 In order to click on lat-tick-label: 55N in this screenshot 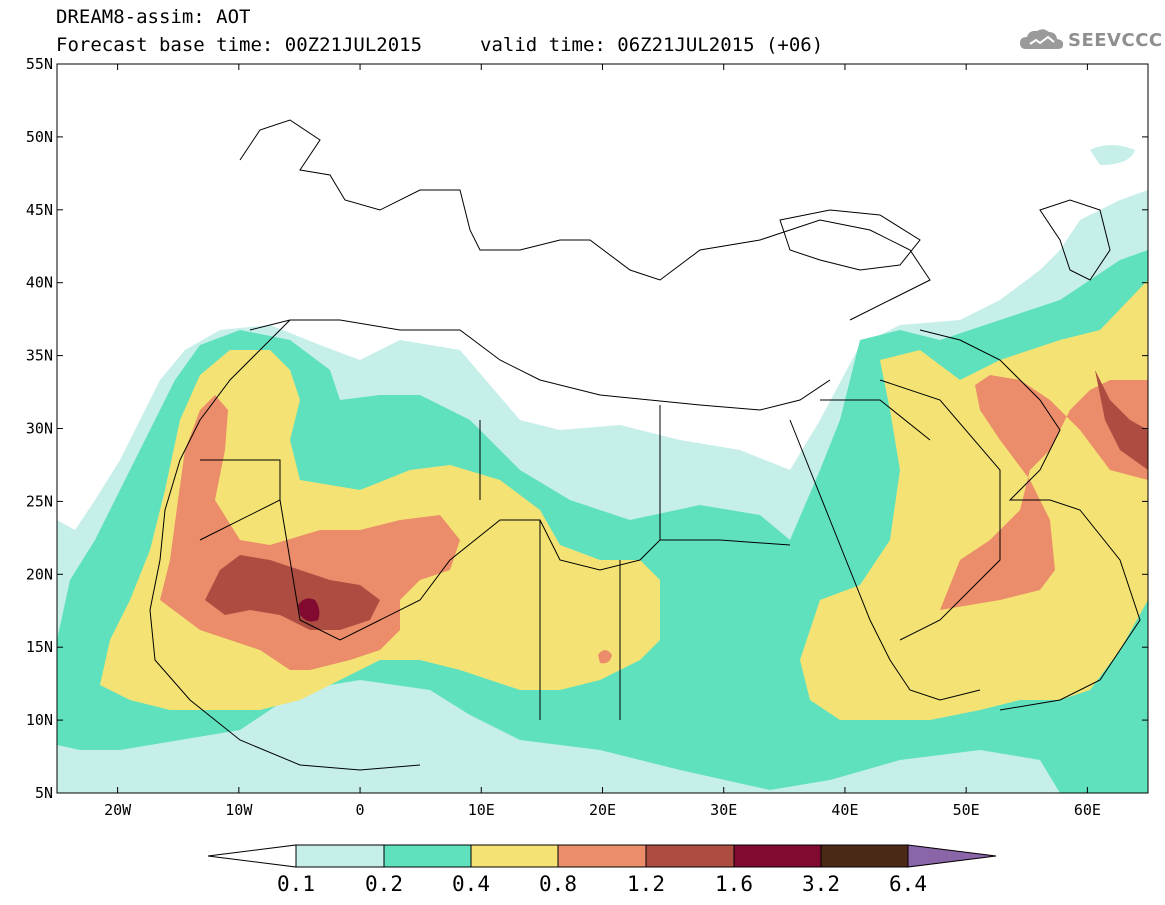, I will do `click(39, 64)`.